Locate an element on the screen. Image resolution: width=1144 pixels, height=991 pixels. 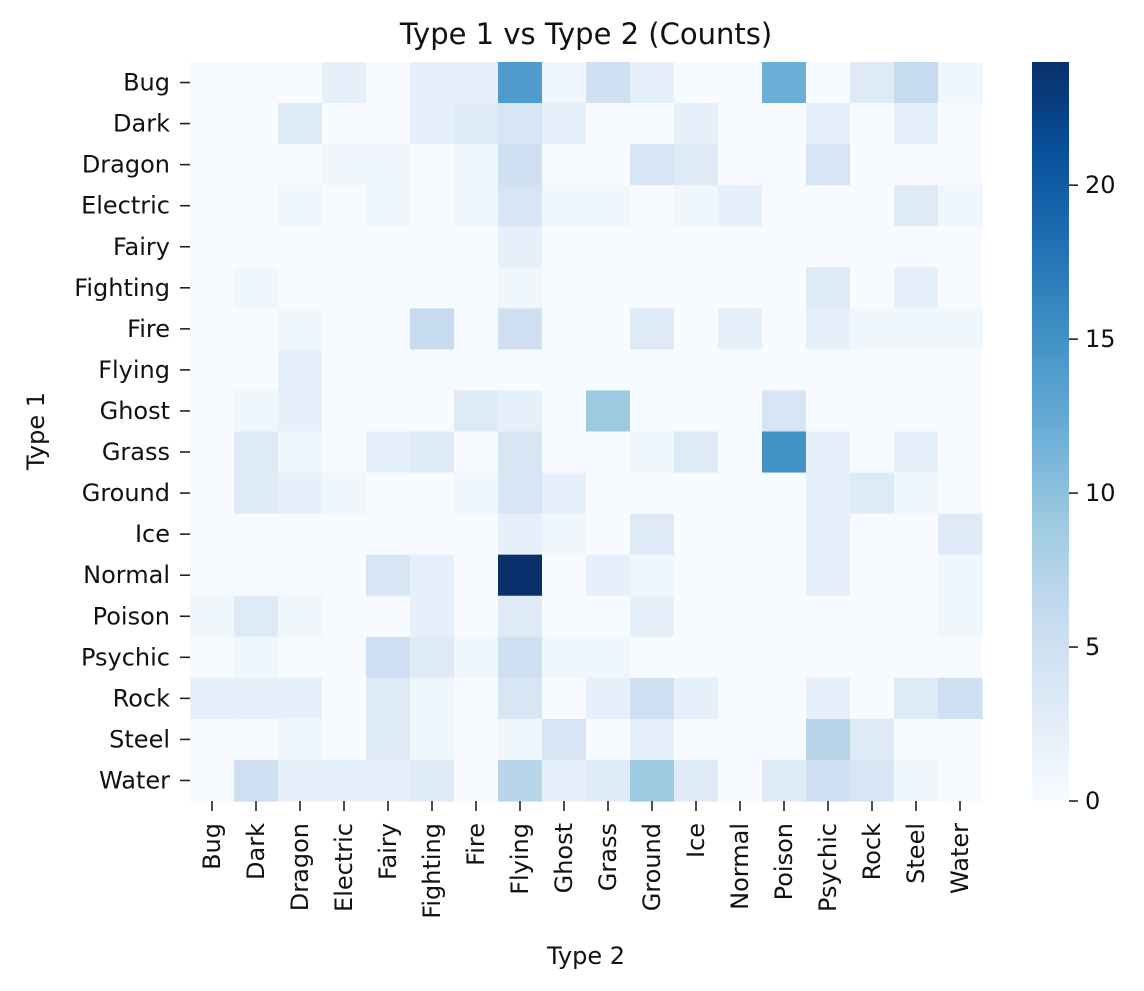
cell-ghost-ground: Ghost / Ground: 0 is located at coordinates (652, 411).